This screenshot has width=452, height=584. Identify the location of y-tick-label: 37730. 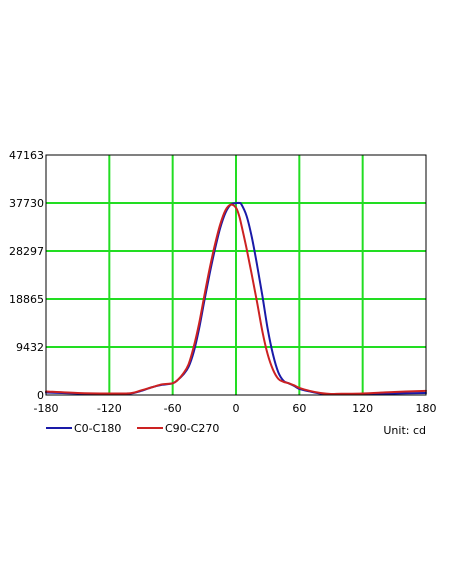
(26, 203).